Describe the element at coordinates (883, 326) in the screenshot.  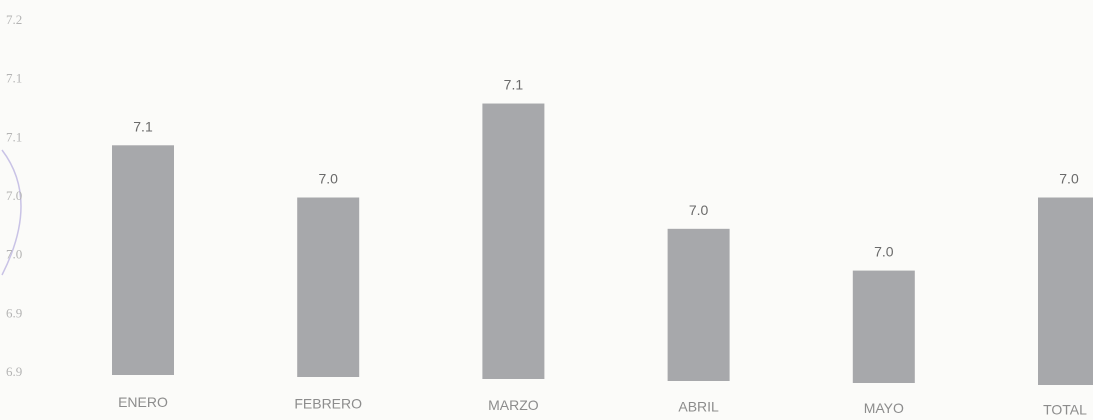
I see `bar-mayo` at that location.